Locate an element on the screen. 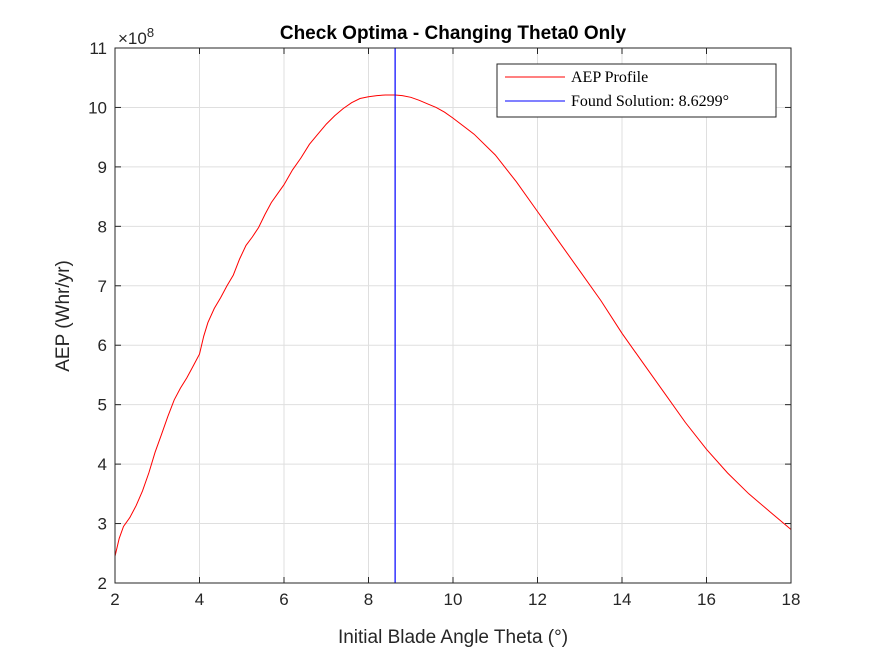  y-tick-label: 8 is located at coordinates (102, 226).